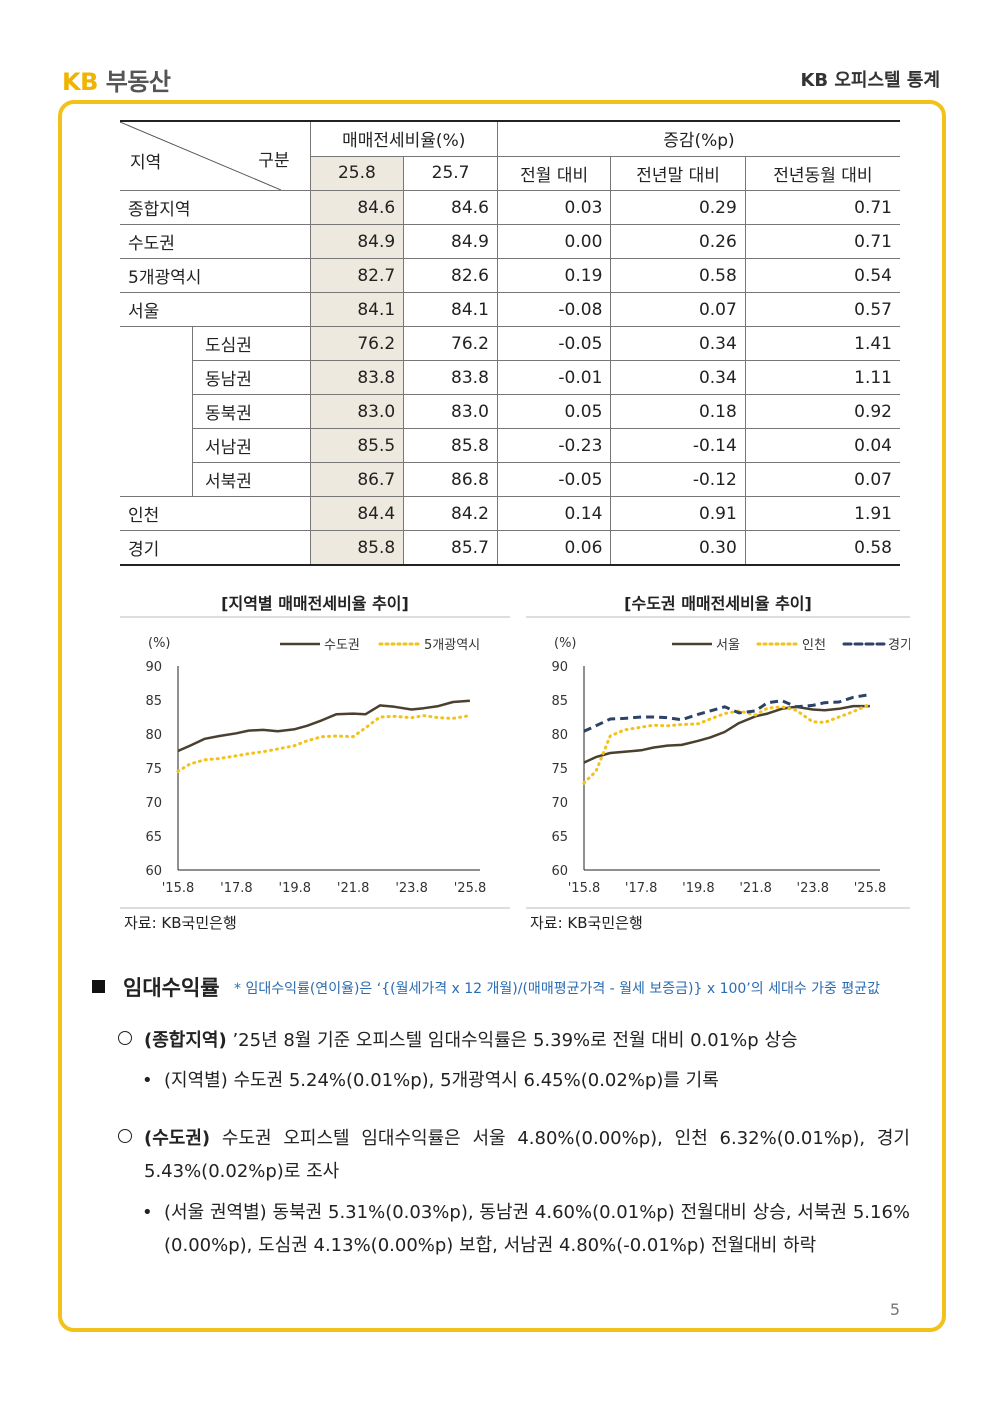 The image size is (1000, 1414). I want to click on legend-label: 경기, so click(899, 645).